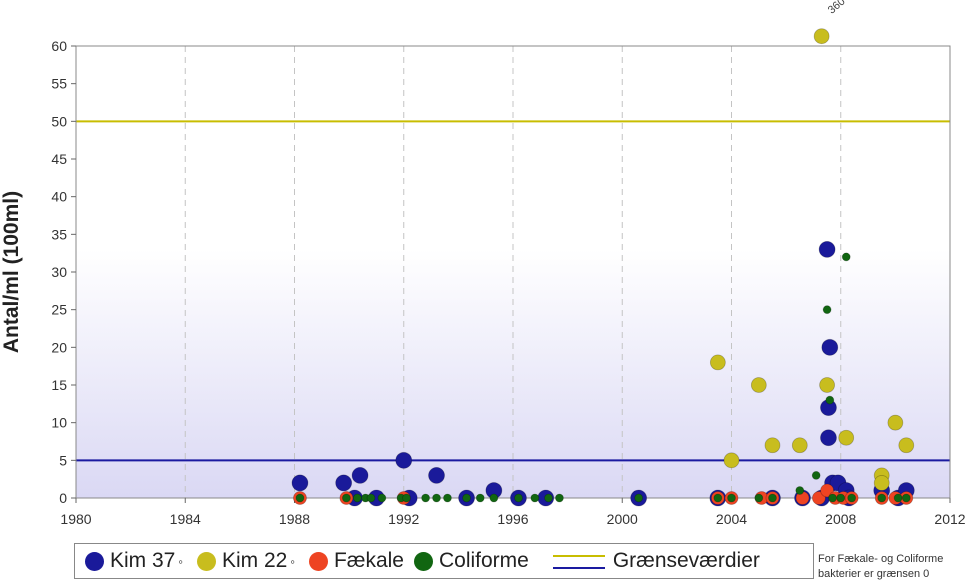  What do you see at coordinates (59, 272) in the screenshot?
I see `y-tick-label: 30` at bounding box center [59, 272].